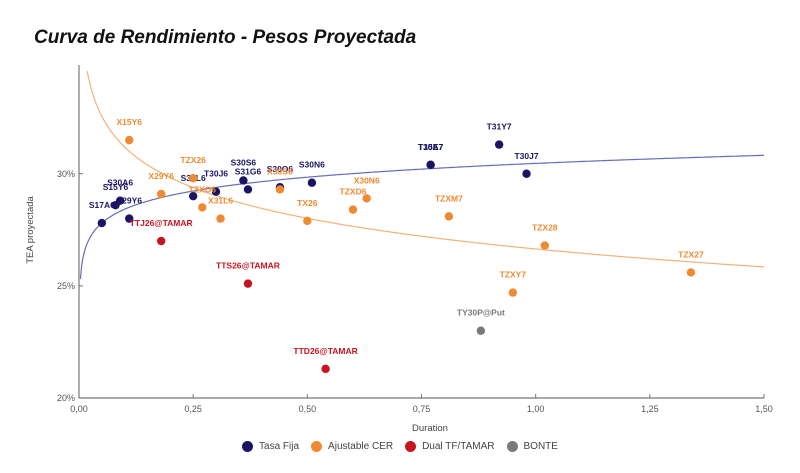 The width and height of the screenshot is (800, 473). Describe the element at coordinates (307, 203) in the screenshot. I see `data-label: TX26` at that location.